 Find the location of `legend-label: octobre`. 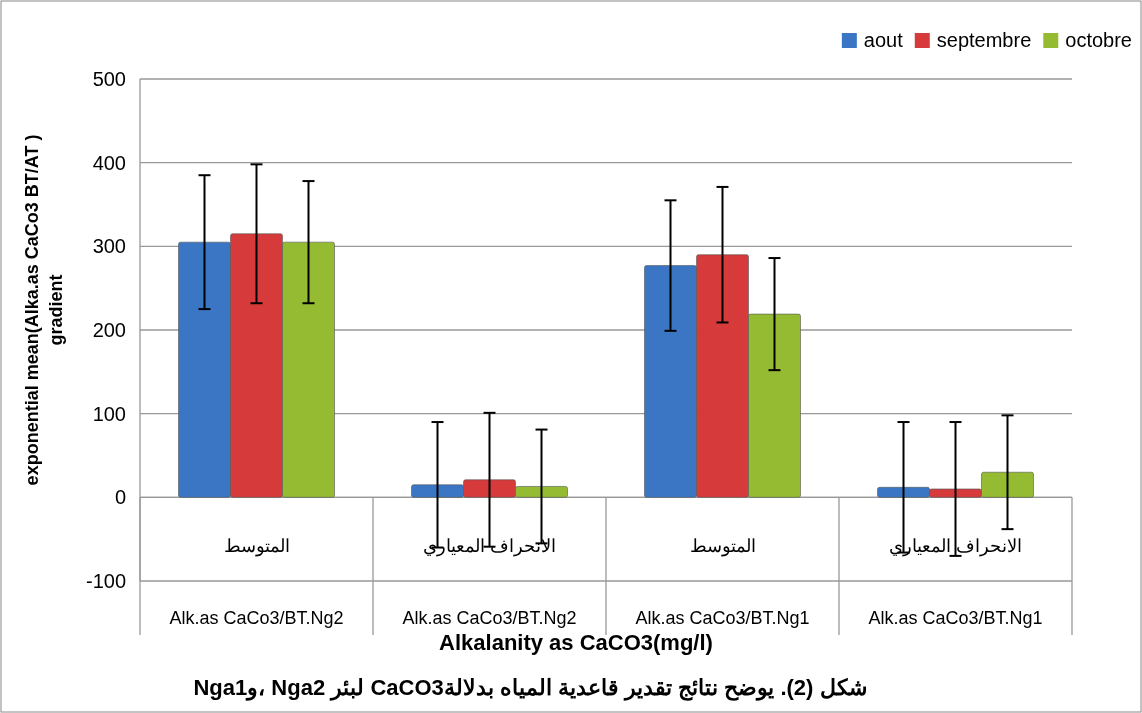

legend-label: octobre is located at coordinates (1098, 40).